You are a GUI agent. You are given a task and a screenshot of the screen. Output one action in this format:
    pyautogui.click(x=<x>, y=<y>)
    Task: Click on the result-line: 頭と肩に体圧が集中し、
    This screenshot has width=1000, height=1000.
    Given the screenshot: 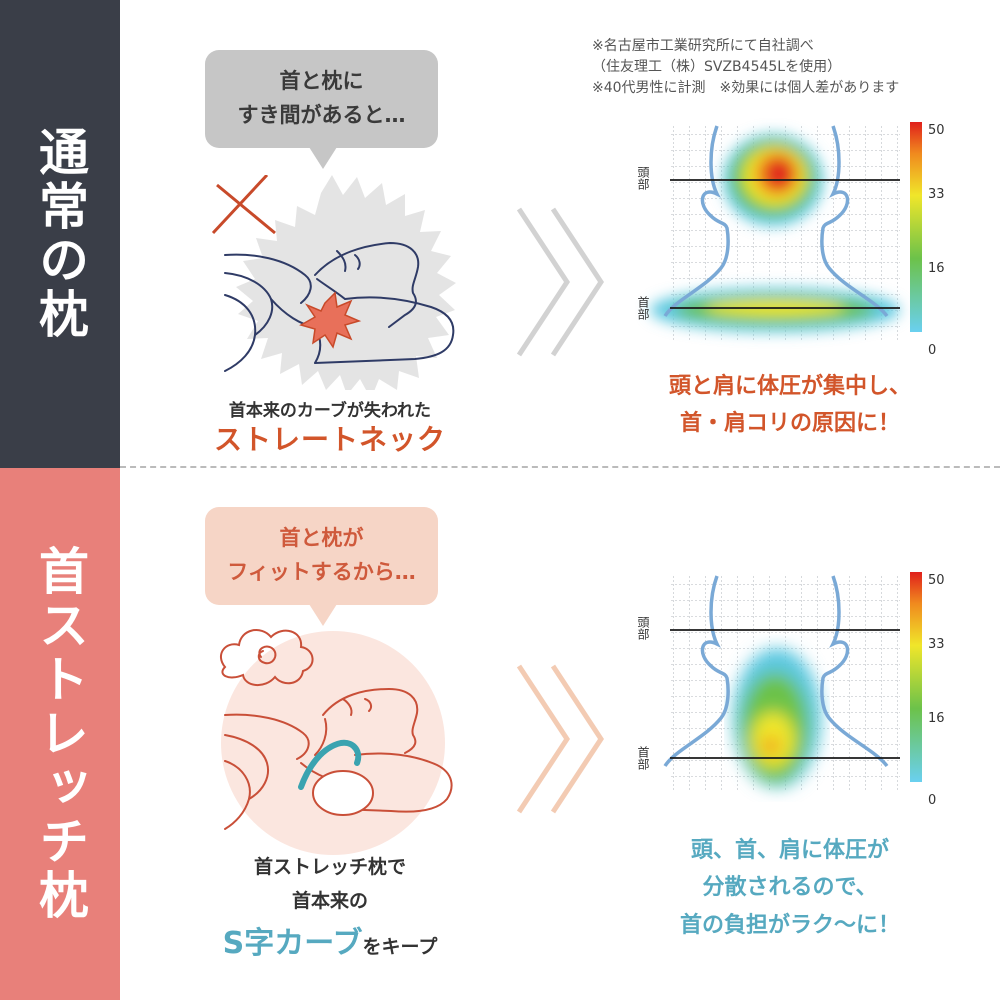 What is the action you would take?
    pyautogui.click(x=789, y=386)
    